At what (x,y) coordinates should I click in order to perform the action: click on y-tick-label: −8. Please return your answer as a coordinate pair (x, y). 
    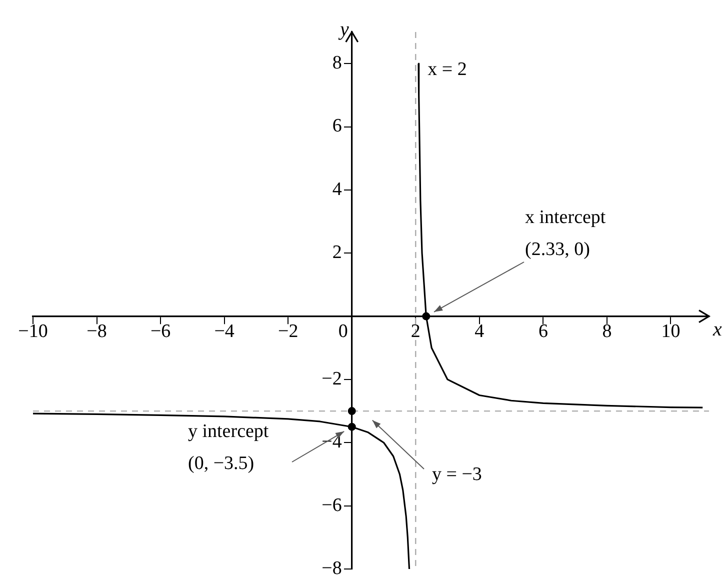
    Looking at the image, I should click on (332, 567).